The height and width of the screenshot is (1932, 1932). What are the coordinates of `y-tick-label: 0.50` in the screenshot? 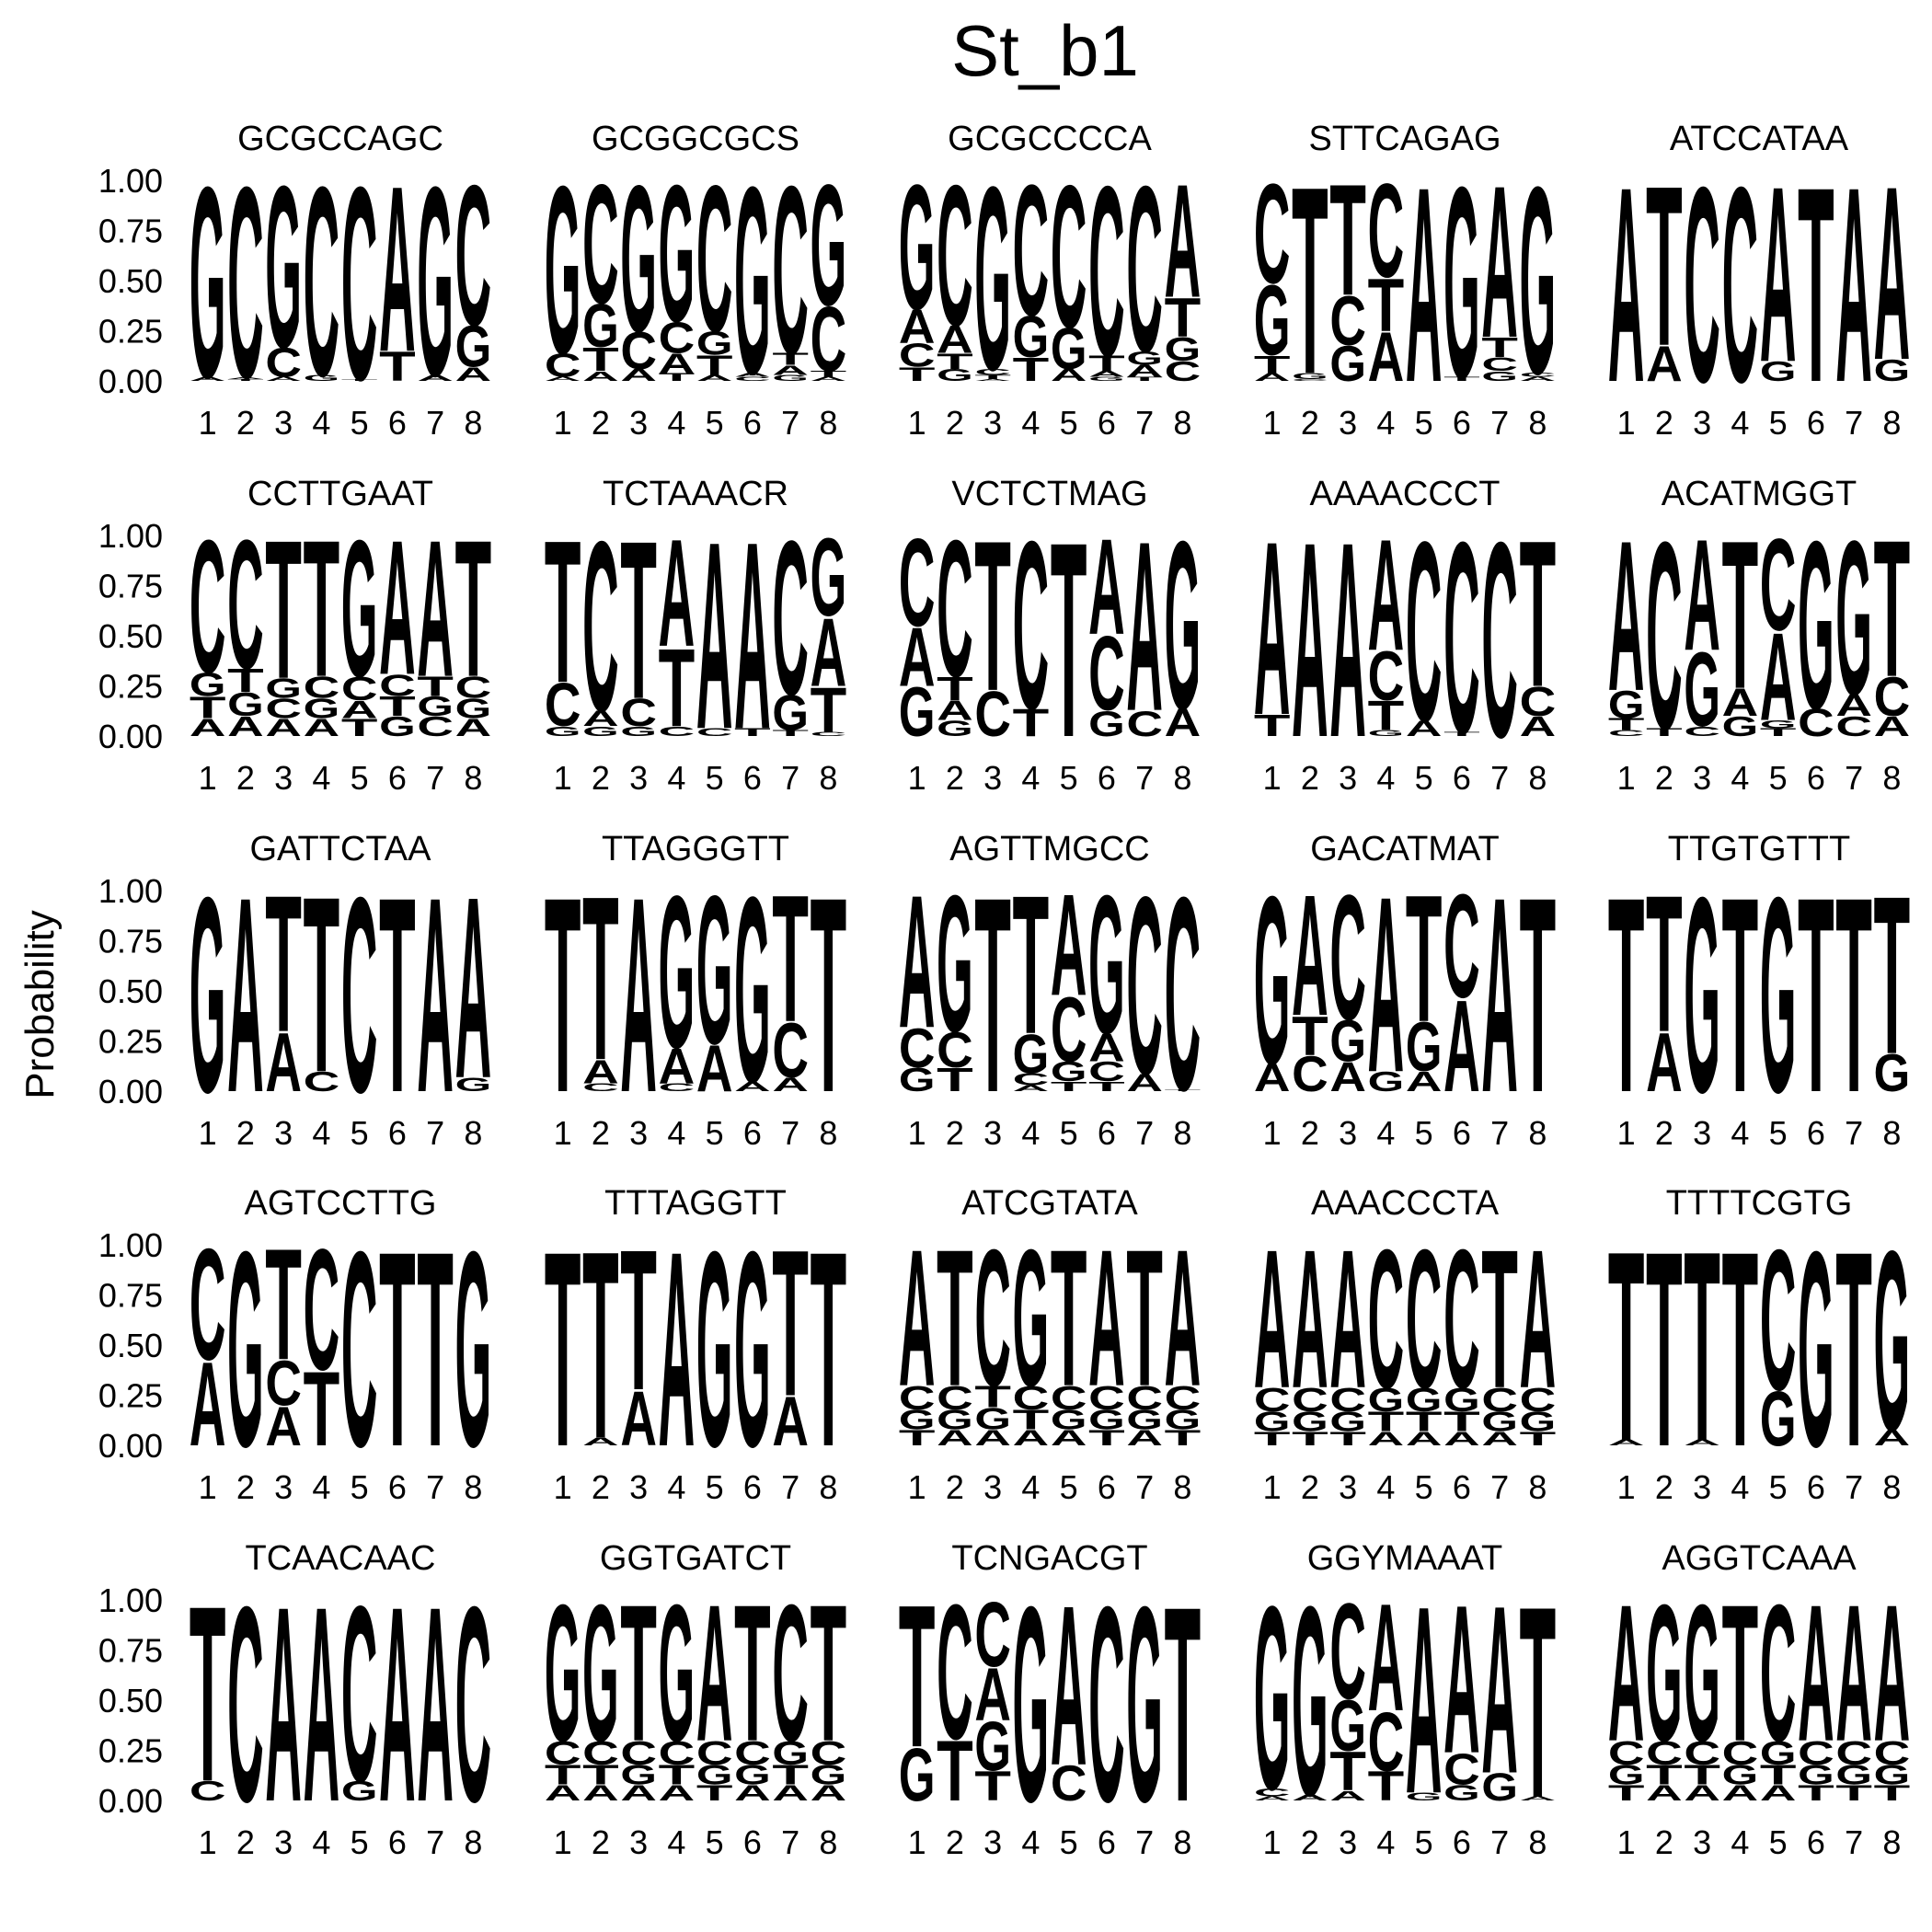 It's located at (130, 281).